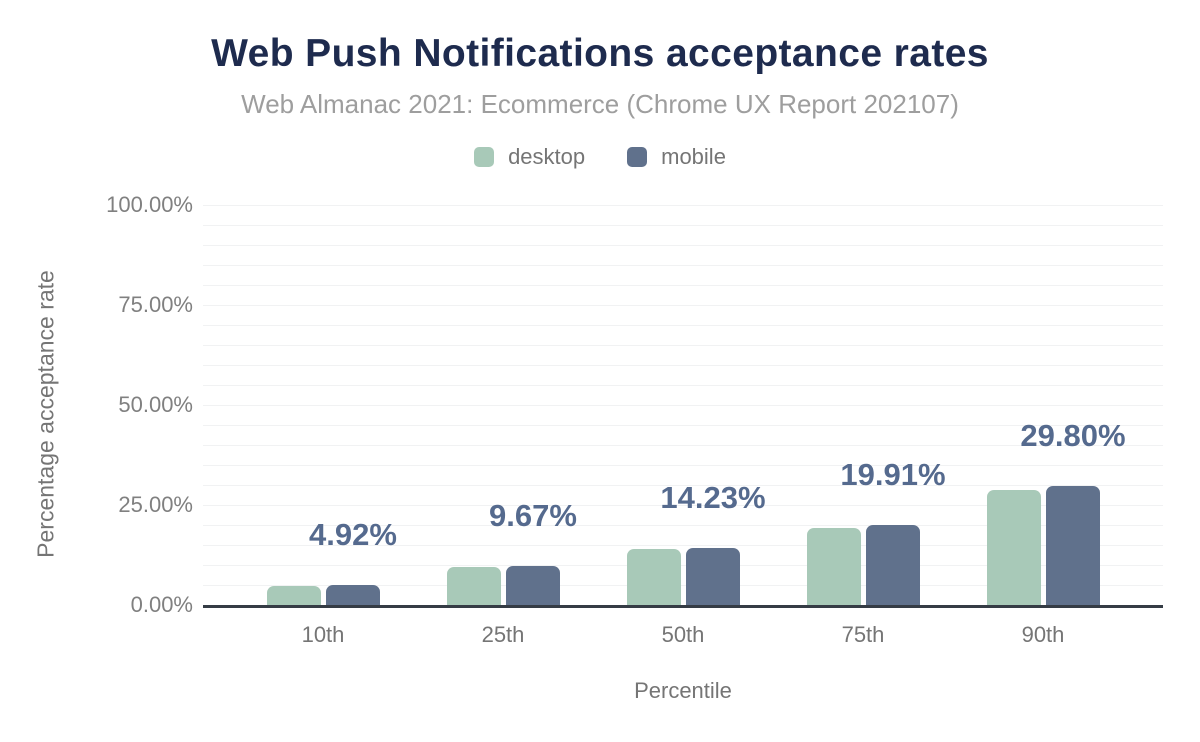 This screenshot has width=1200, height=742. Describe the element at coordinates (637, 157) in the screenshot. I see `legend-swatch-mobile` at that location.